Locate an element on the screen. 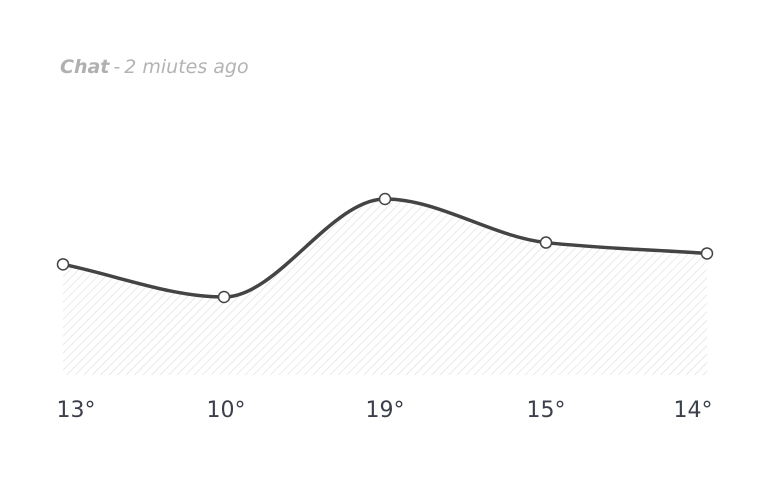 The width and height of the screenshot is (768, 482). x-tick-label-0: 13° is located at coordinates (76, 410).